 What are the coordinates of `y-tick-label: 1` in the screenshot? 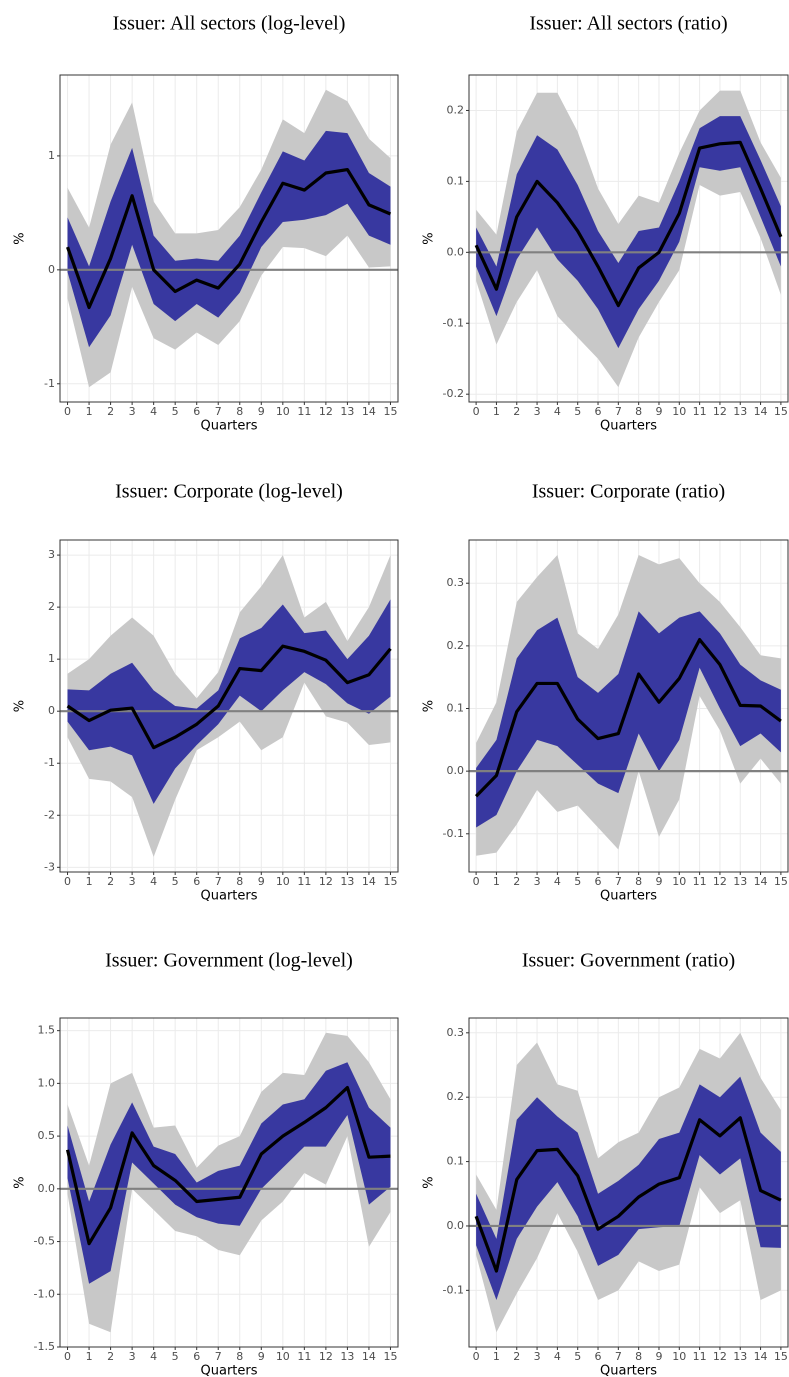 It's located at (51, 155).